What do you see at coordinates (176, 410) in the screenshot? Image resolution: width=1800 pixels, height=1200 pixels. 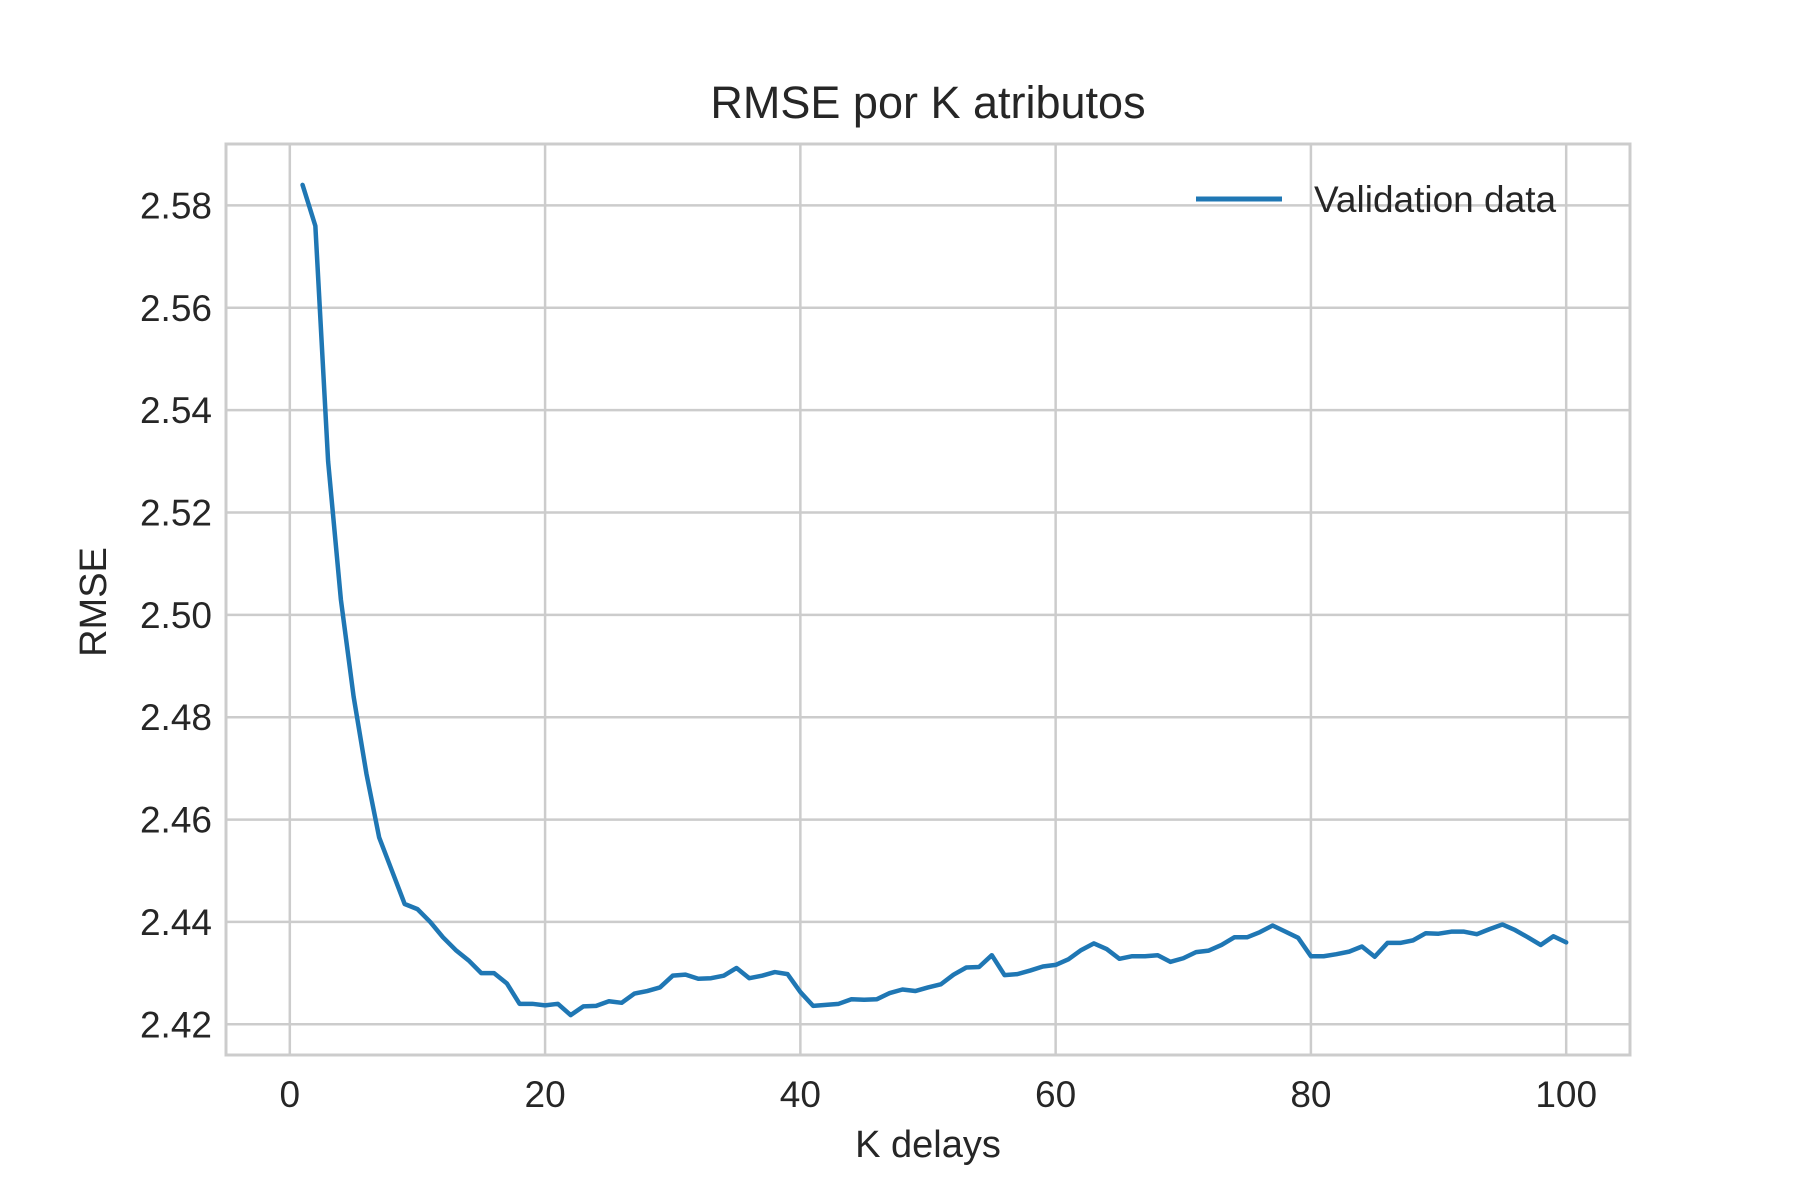 I see `y-tick-label: 2.54` at bounding box center [176, 410].